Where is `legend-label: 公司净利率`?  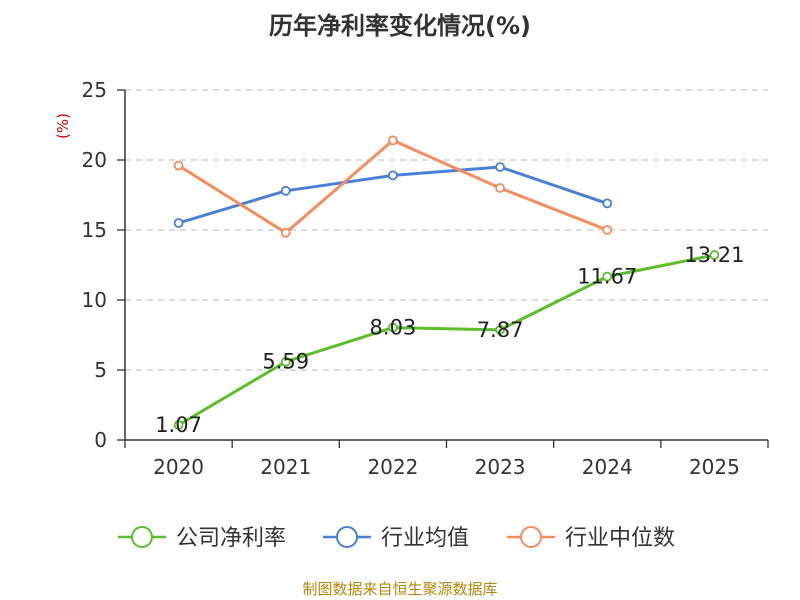
legend-label: 公司净利率 is located at coordinates (231, 538).